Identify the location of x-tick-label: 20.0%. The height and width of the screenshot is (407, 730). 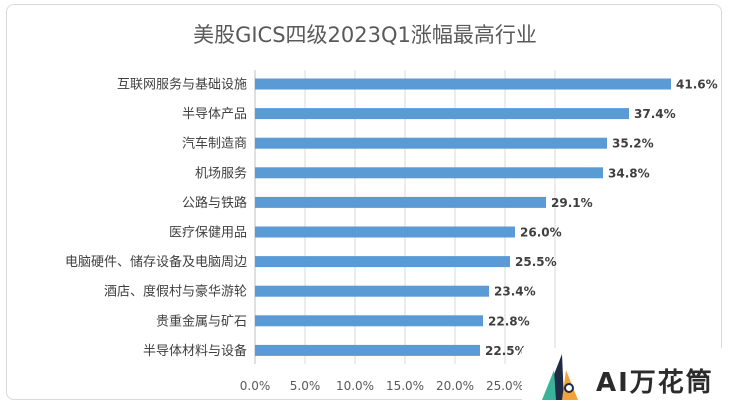
(455, 386).